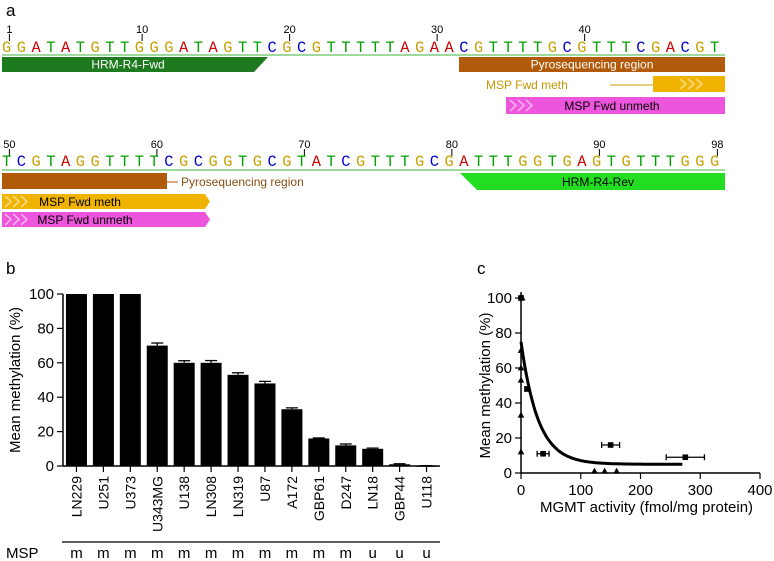 The height and width of the screenshot is (561, 774). What do you see at coordinates (437, 30) in the screenshot?
I see `ruler-tick-label: 30` at bounding box center [437, 30].